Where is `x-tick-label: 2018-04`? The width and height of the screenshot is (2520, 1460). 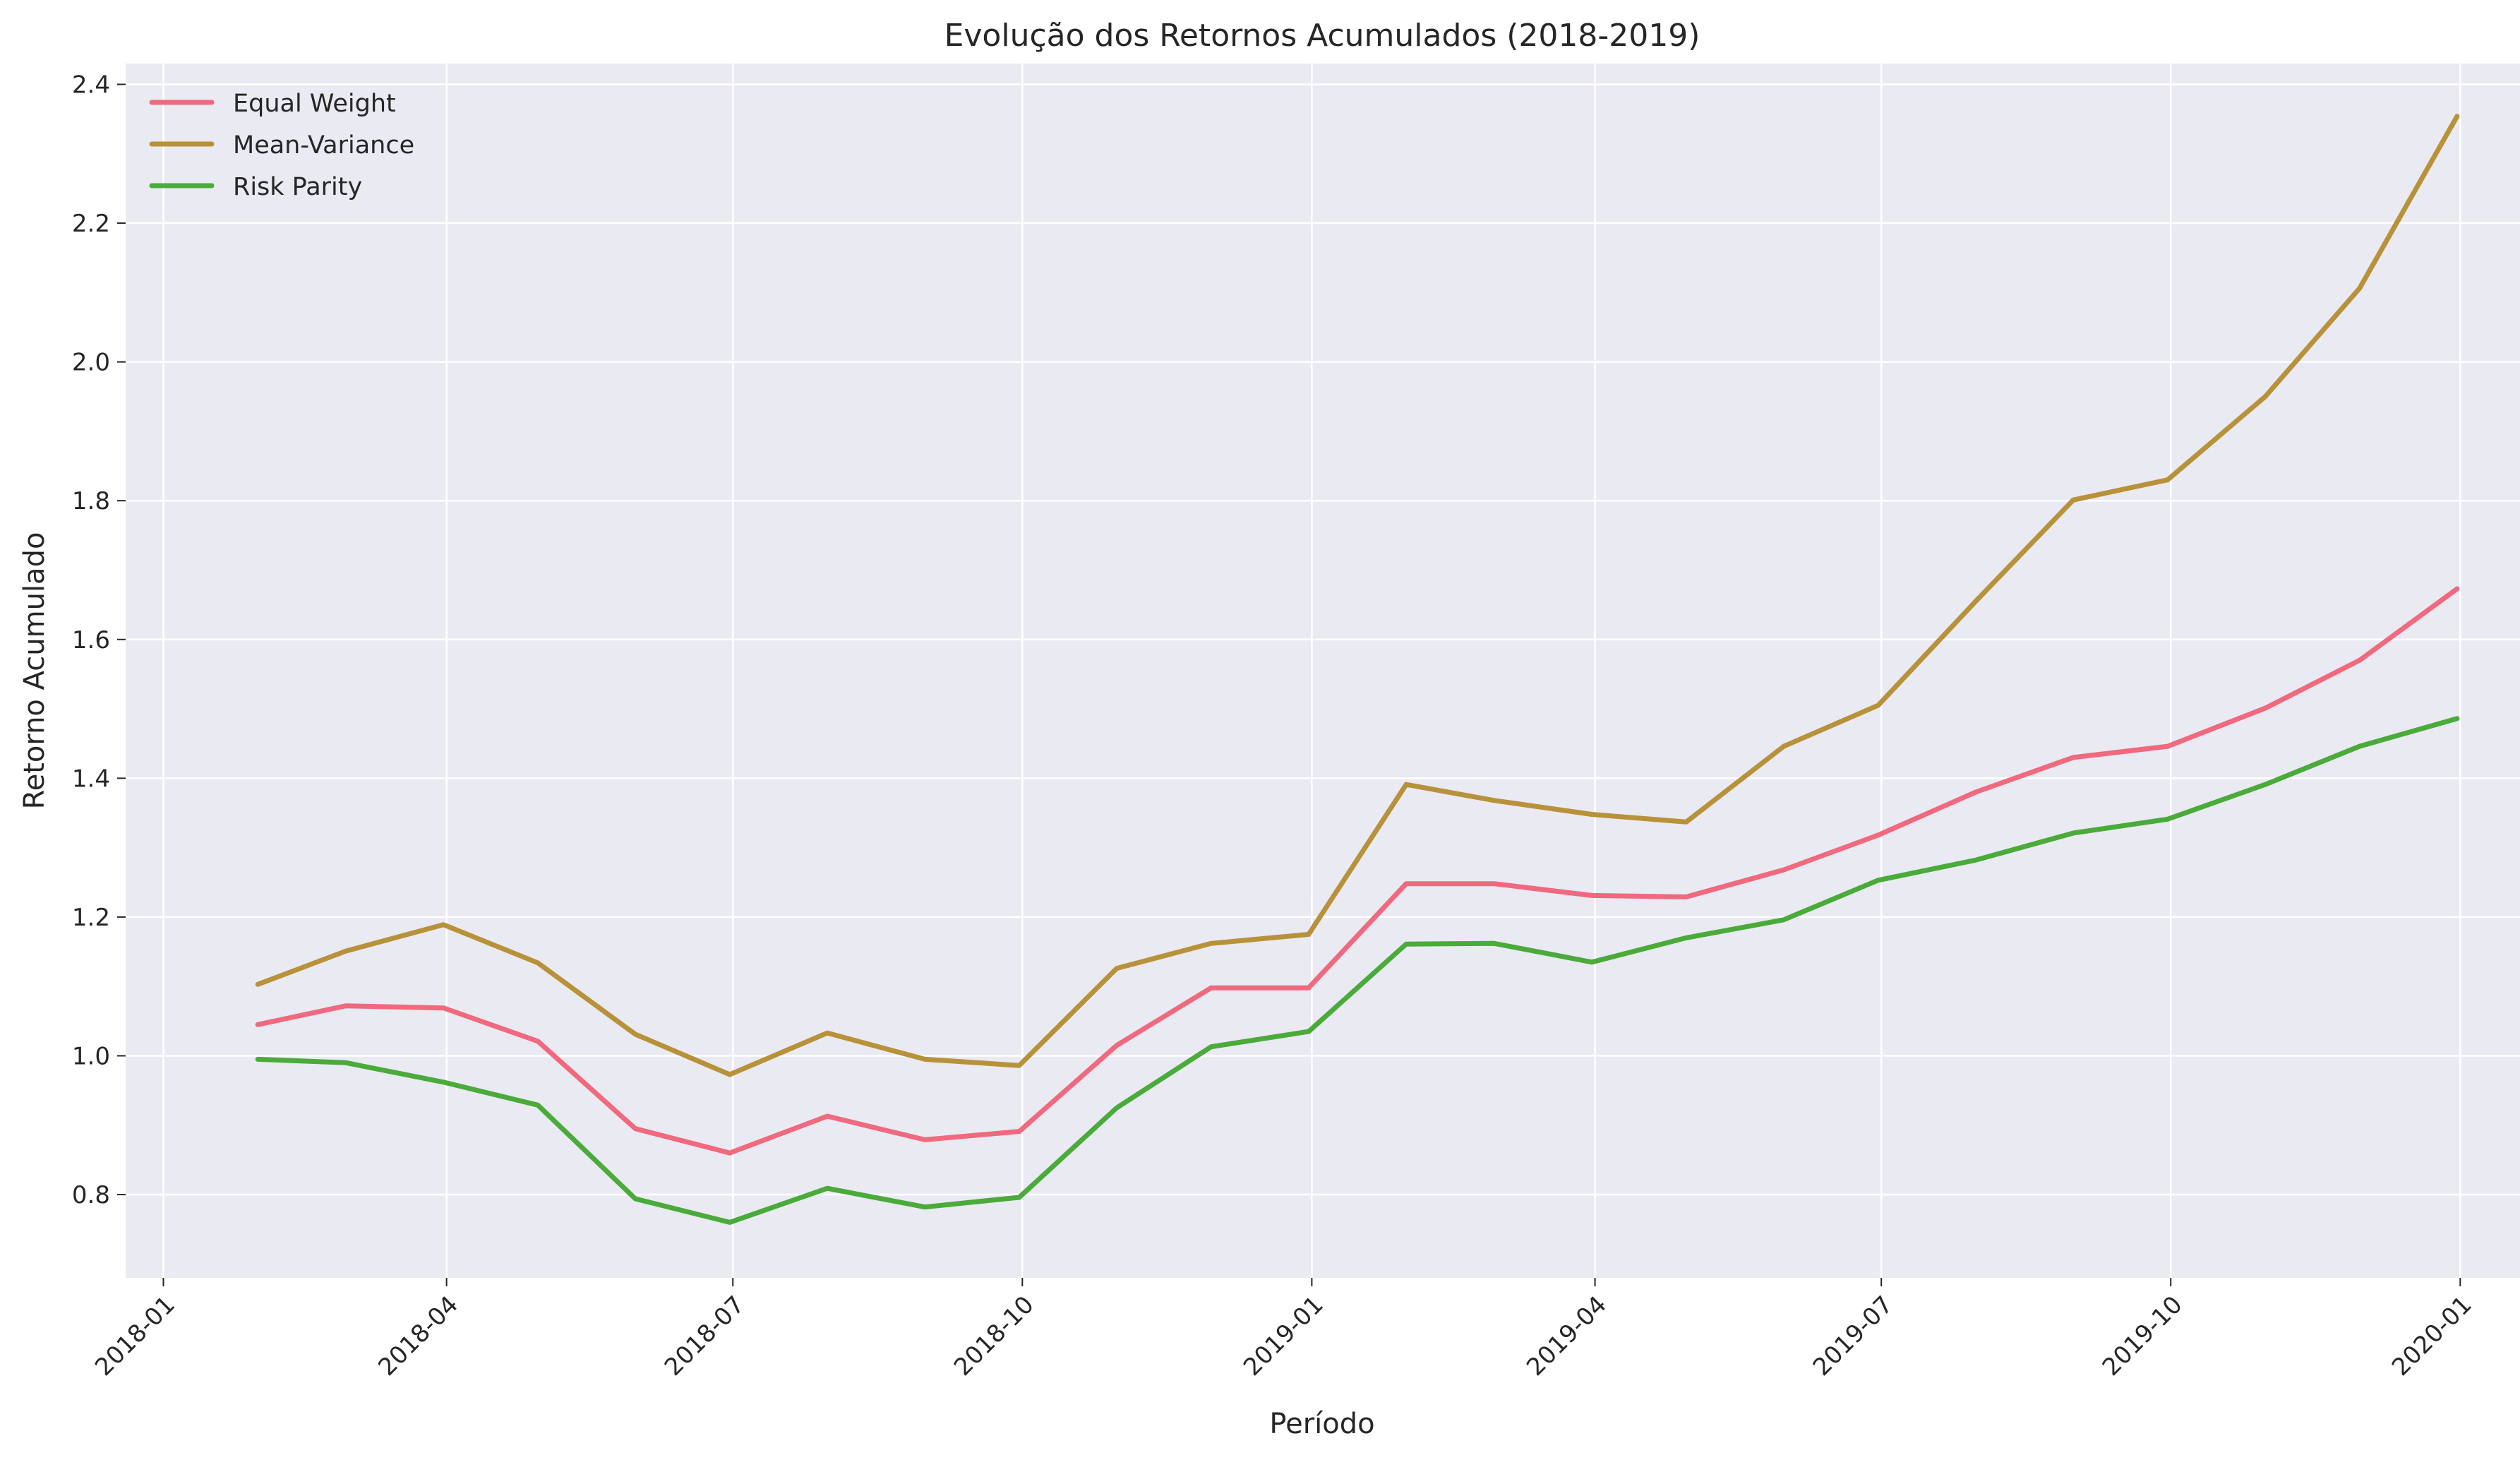 x-tick-label: 2018-04 is located at coordinates (418, 1336).